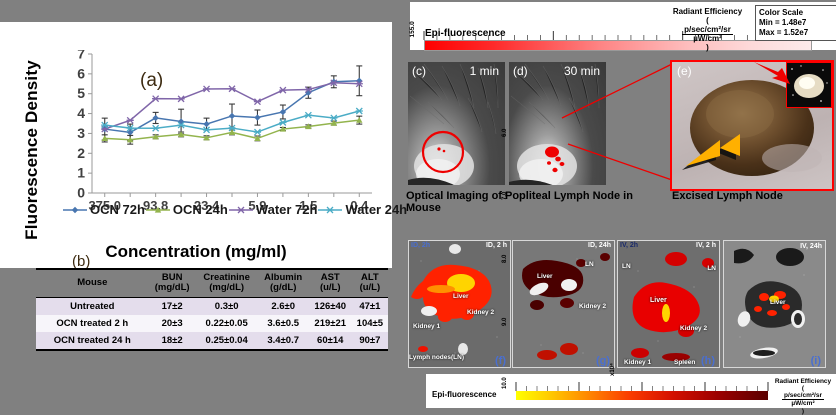  I want to click on mouse-image-panel-c: (c) 1 min, so click(456, 123).